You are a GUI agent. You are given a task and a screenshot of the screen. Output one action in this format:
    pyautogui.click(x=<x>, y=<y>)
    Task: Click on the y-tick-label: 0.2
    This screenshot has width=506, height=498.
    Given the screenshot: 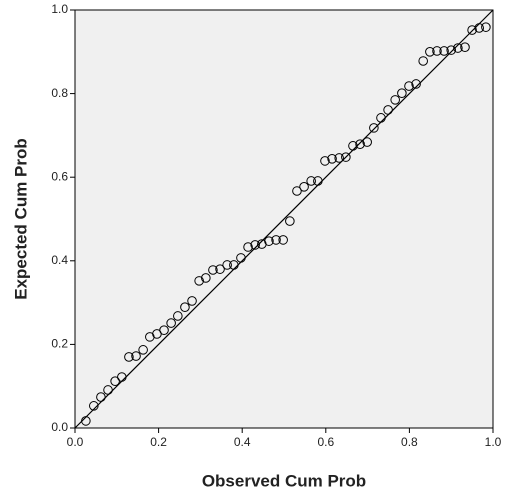 What is the action you would take?
    pyautogui.click(x=59, y=344)
    